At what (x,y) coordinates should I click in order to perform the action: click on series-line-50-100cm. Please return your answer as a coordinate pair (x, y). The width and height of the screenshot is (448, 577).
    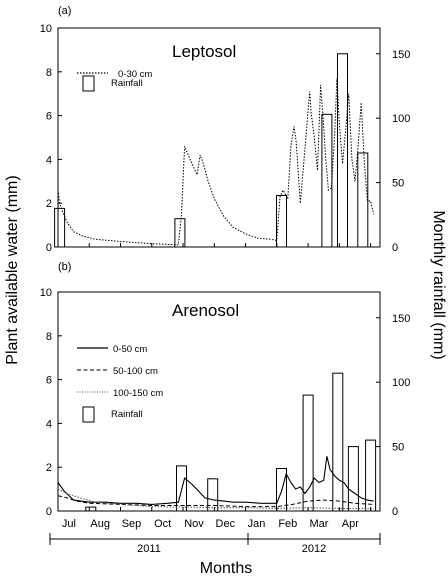
    Looking at the image, I should click on (215, 501).